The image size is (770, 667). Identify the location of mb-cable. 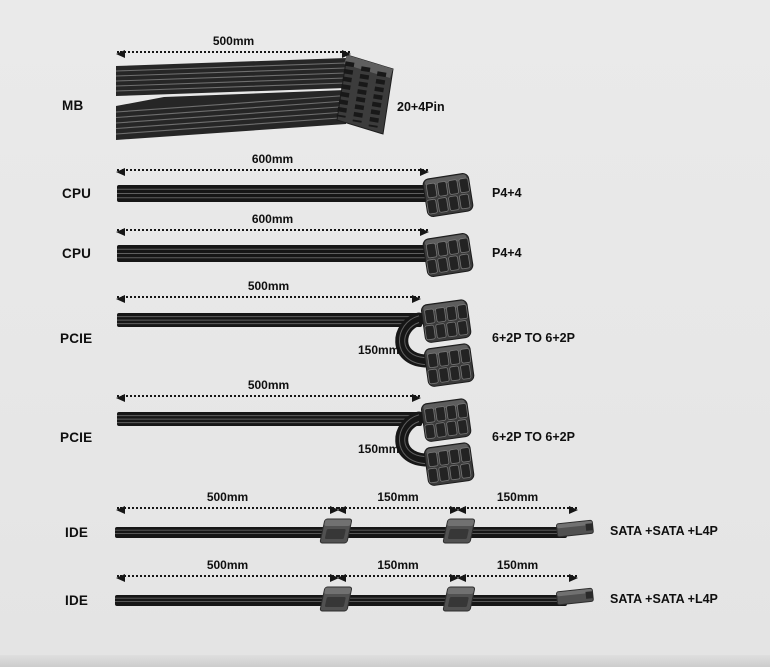
(231, 99).